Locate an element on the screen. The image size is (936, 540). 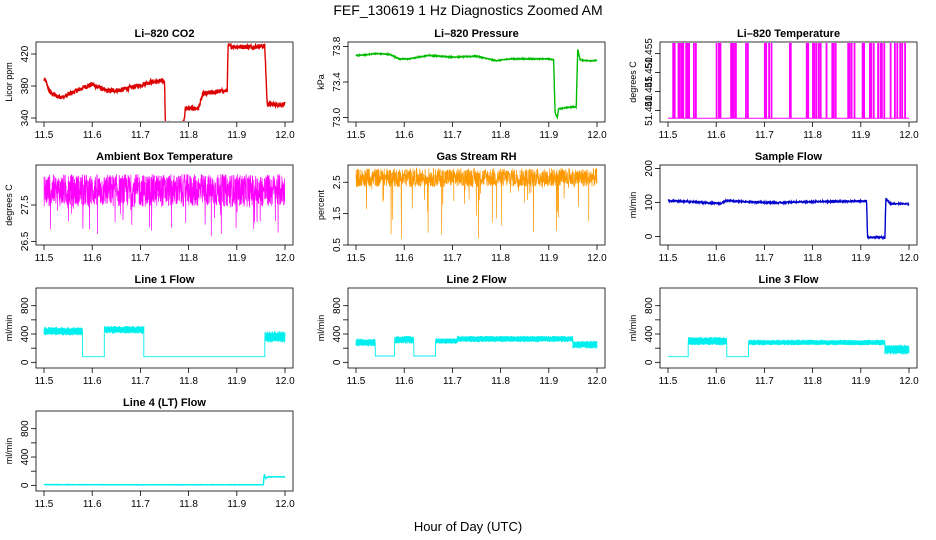
y-tick-label: 100 is located at coordinates (649, 202).